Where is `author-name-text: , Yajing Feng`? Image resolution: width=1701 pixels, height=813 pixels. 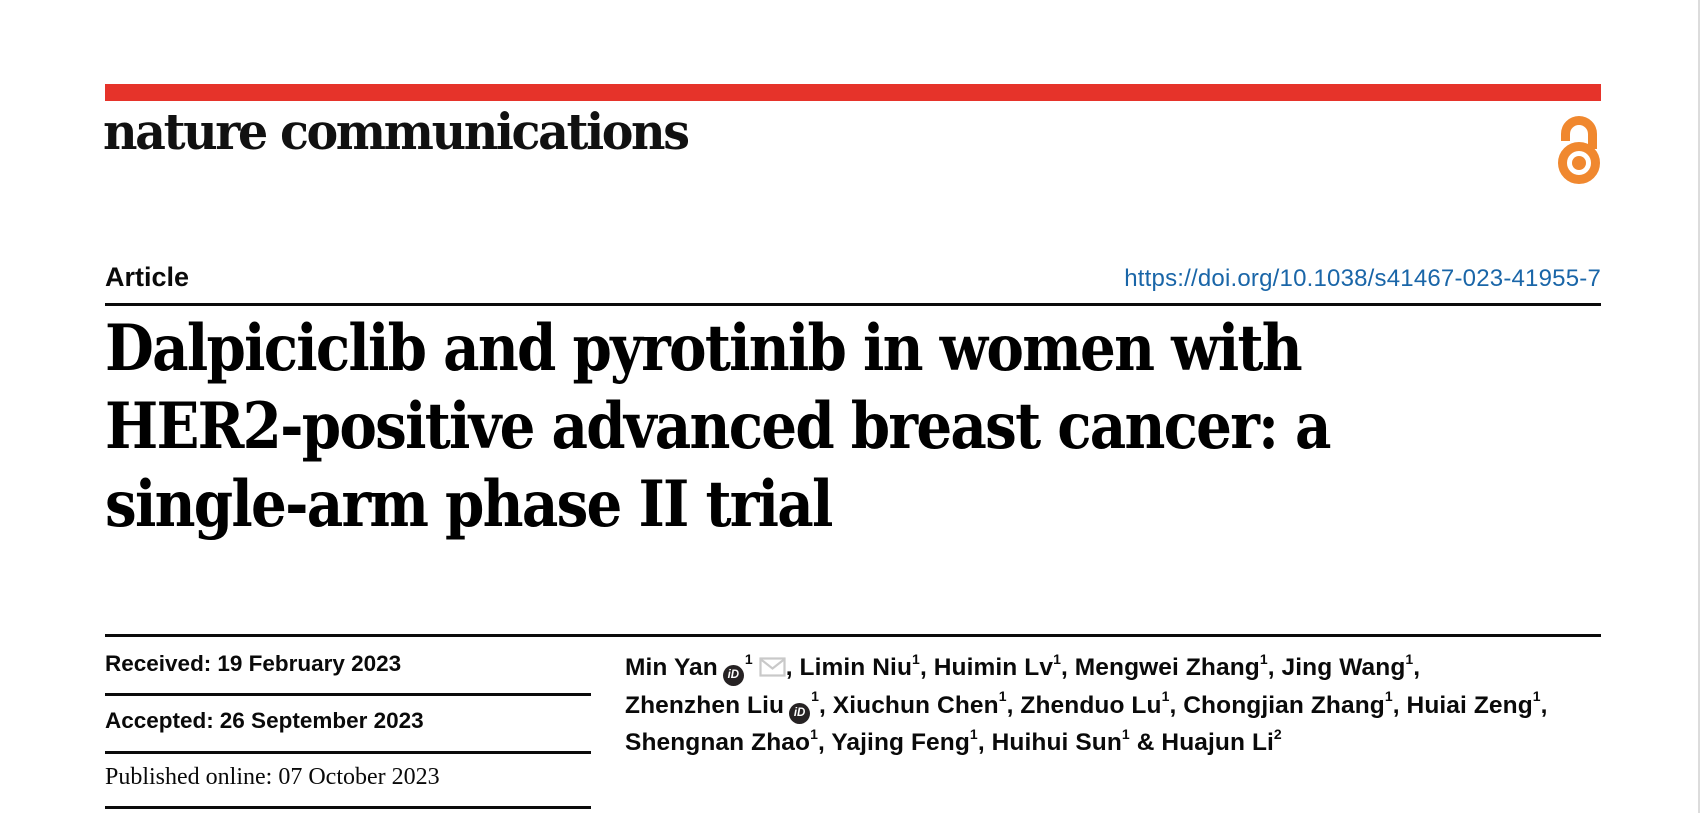 author-name-text: , Yajing Feng is located at coordinates (893, 742).